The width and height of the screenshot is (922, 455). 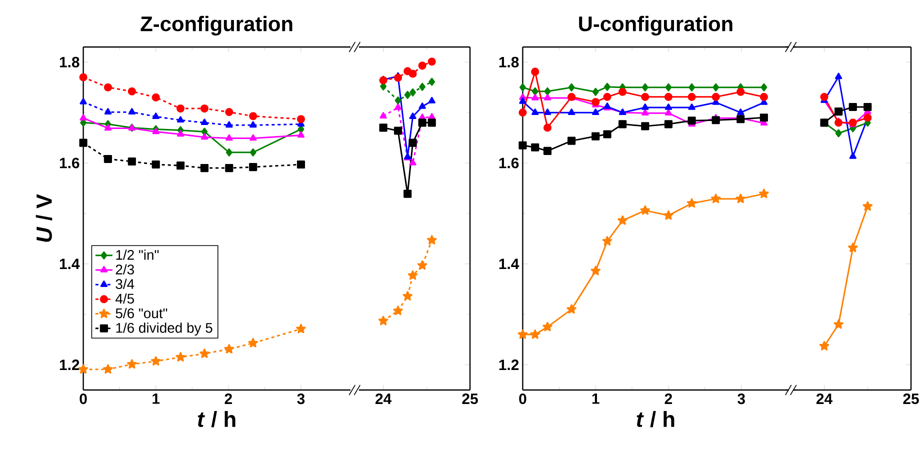 What do you see at coordinates (125, 298) in the screenshot?
I see `legend-label: 4/5` at bounding box center [125, 298].